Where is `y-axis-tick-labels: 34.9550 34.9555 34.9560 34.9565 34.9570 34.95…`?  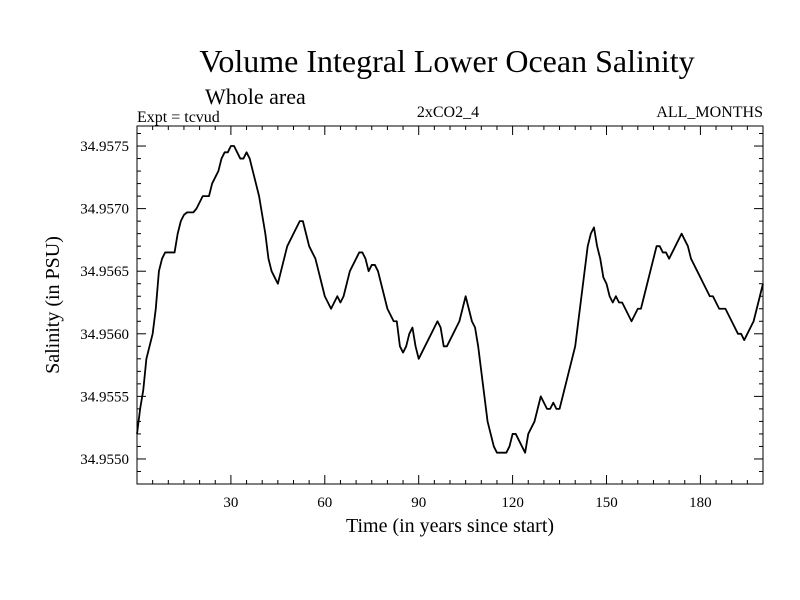 y-axis-tick-labels: 34.9550 34.9555 34.9560 34.9565 34.9570 34.95… is located at coordinates (104, 303).